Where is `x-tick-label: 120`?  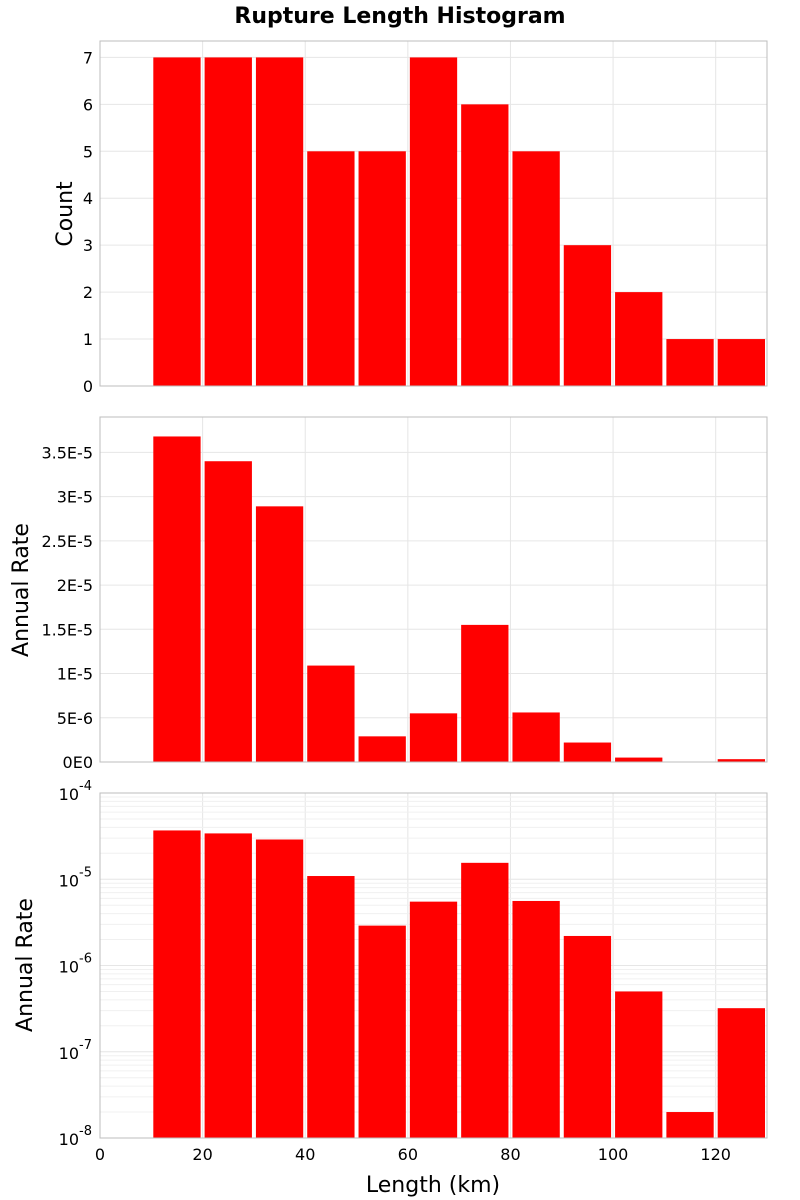 x-tick-label: 120 is located at coordinates (715, 1154).